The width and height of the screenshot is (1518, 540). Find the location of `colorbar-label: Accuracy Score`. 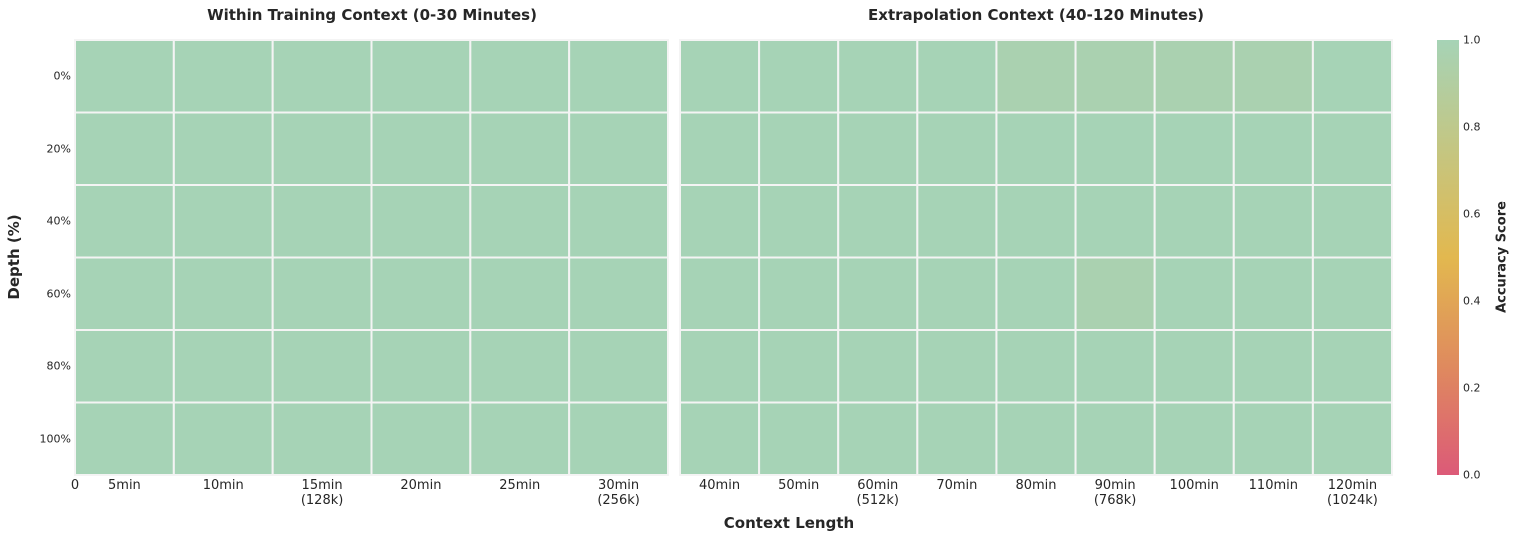

colorbar-label: Accuracy Score is located at coordinates (1502, 257).